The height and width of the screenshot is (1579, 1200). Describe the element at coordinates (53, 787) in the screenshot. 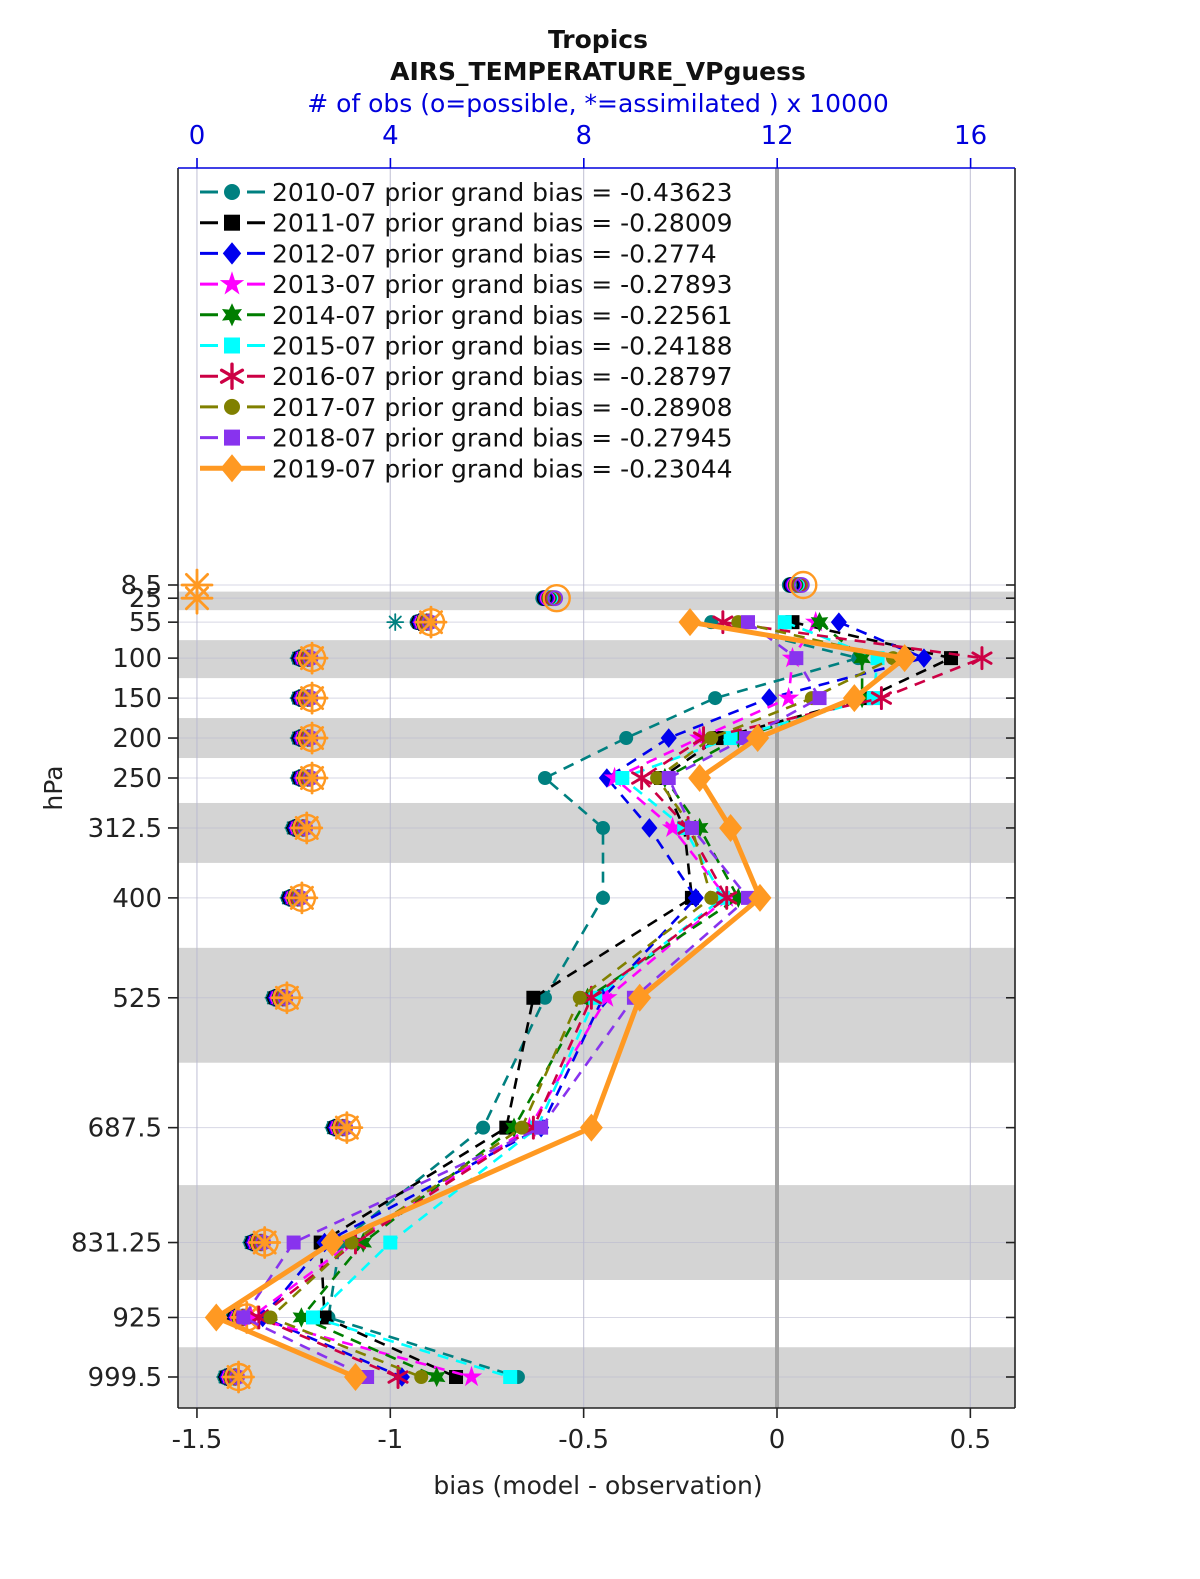

I see `y-axis-title: hPa` at that location.